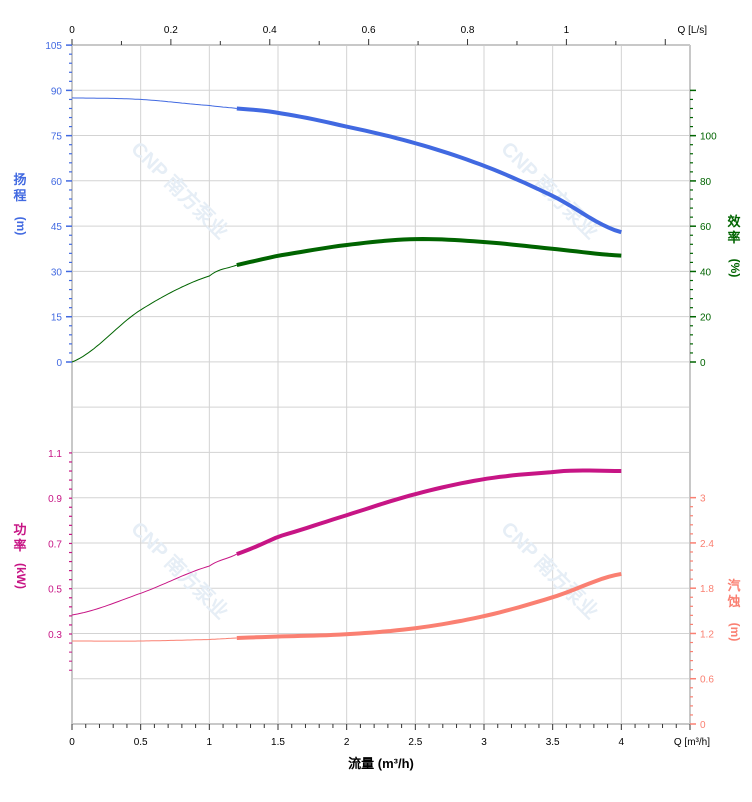 Image resolution: width=752 pixels, height=802 pixels. What do you see at coordinates (55, 499) in the screenshot?
I see `power-tick-label: 0.9` at bounding box center [55, 499].